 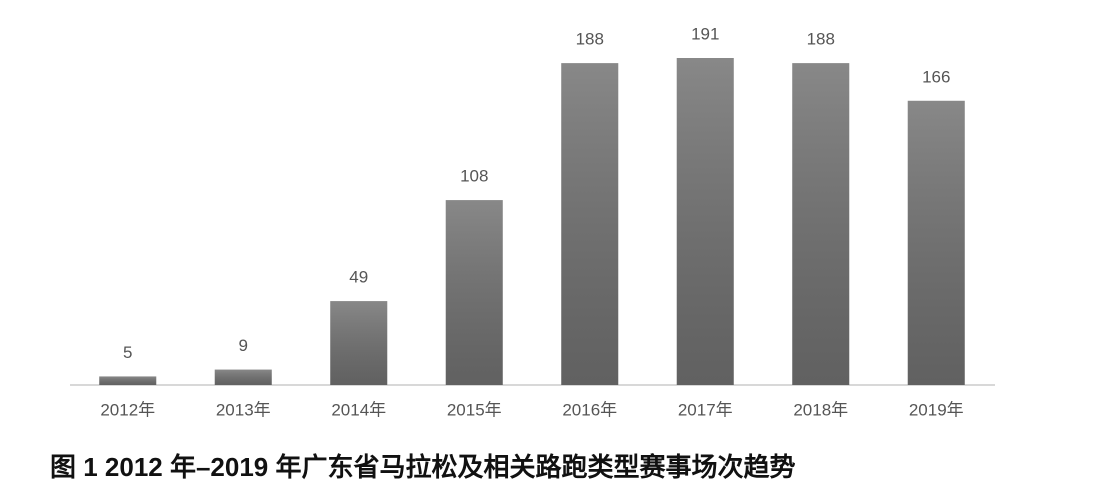 What do you see at coordinates (423, 467) in the screenshot?
I see `chart-title: 图 1 2012 年–2019 年广东省马拉松及相关路跑类型赛事场次趋势` at bounding box center [423, 467].